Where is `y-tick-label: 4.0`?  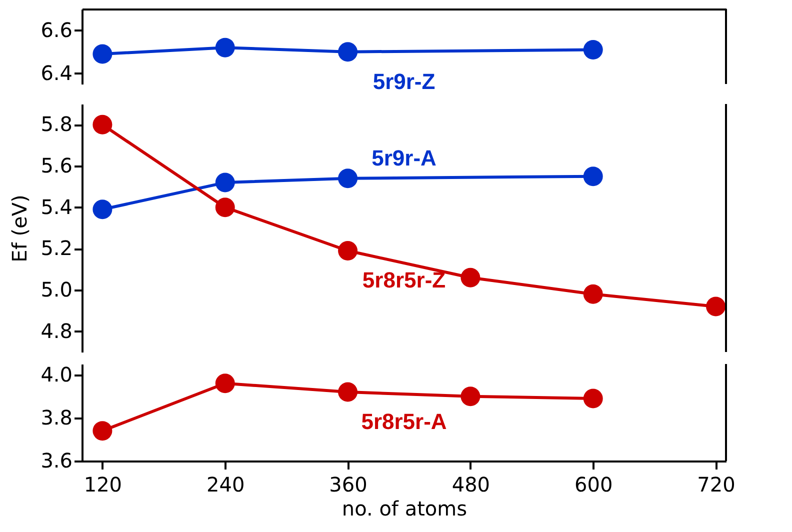
y-tick-label: 4.0 is located at coordinates (56, 374).